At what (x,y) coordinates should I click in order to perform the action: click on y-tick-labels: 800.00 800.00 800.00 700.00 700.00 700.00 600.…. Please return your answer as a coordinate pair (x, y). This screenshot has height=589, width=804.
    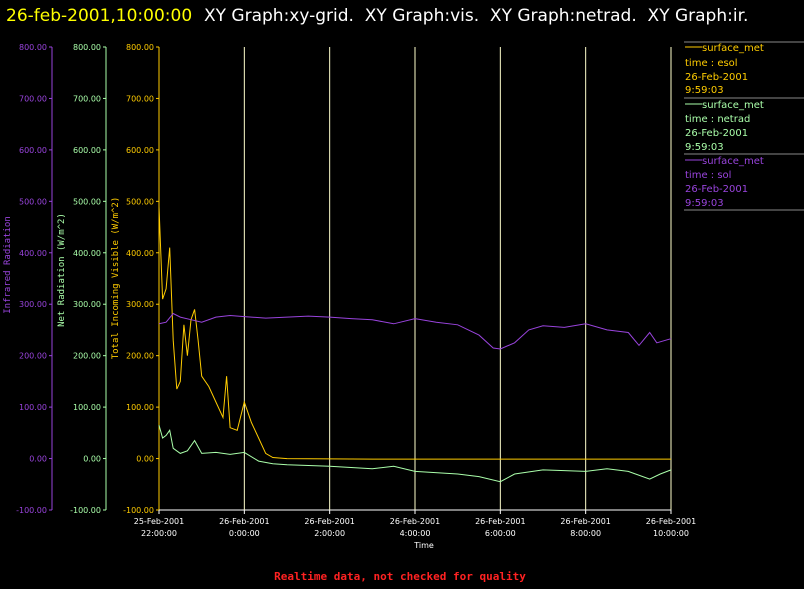
    Looking at the image, I should click on (87, 279).